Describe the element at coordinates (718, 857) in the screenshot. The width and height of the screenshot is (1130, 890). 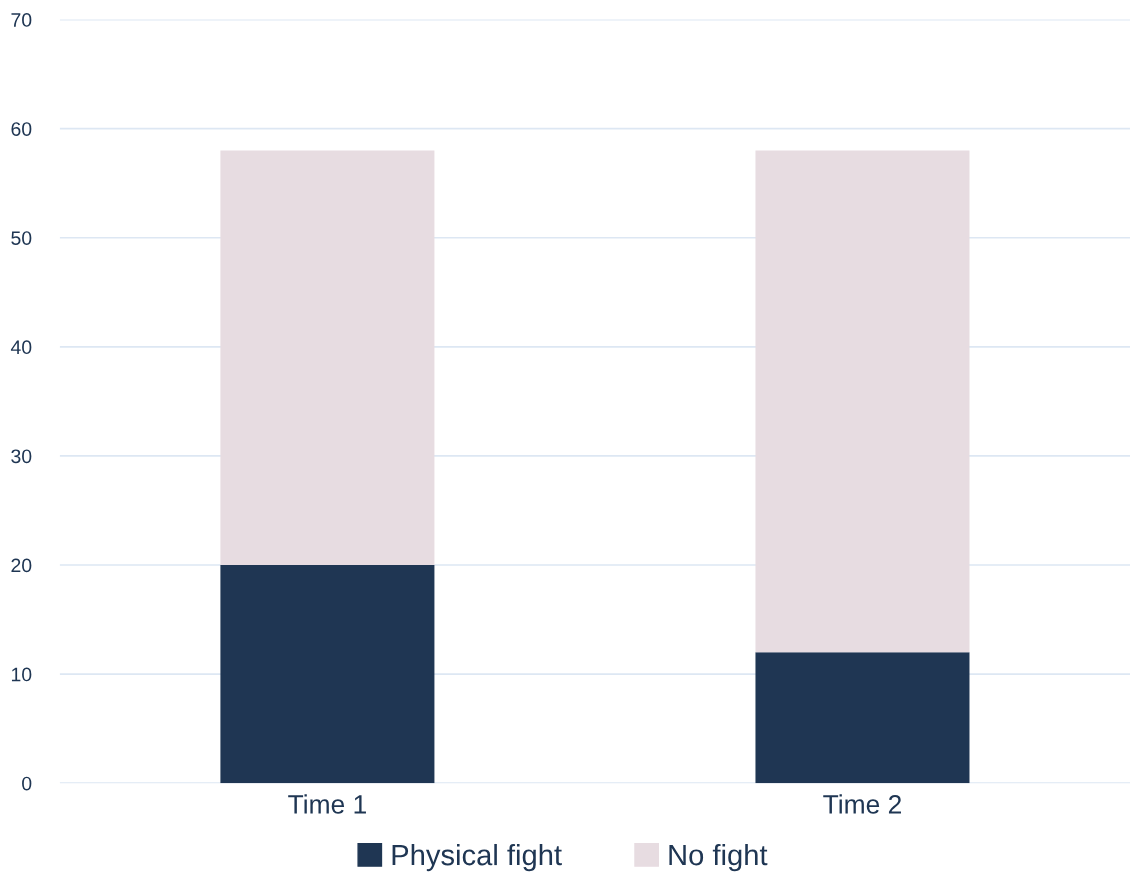
I see `legend-label: No fight` at that location.